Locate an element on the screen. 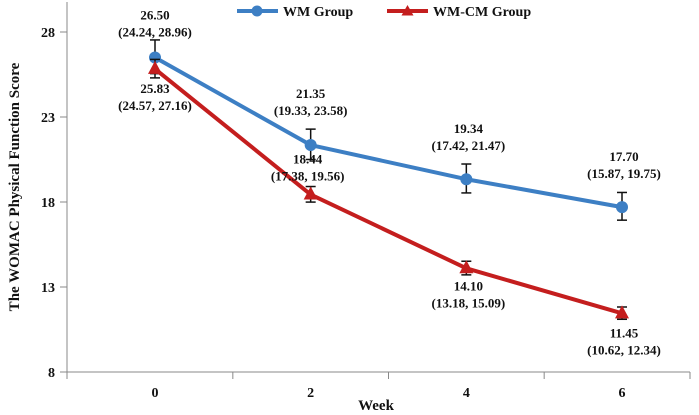  x-tick-label: 4 is located at coordinates (466, 393).